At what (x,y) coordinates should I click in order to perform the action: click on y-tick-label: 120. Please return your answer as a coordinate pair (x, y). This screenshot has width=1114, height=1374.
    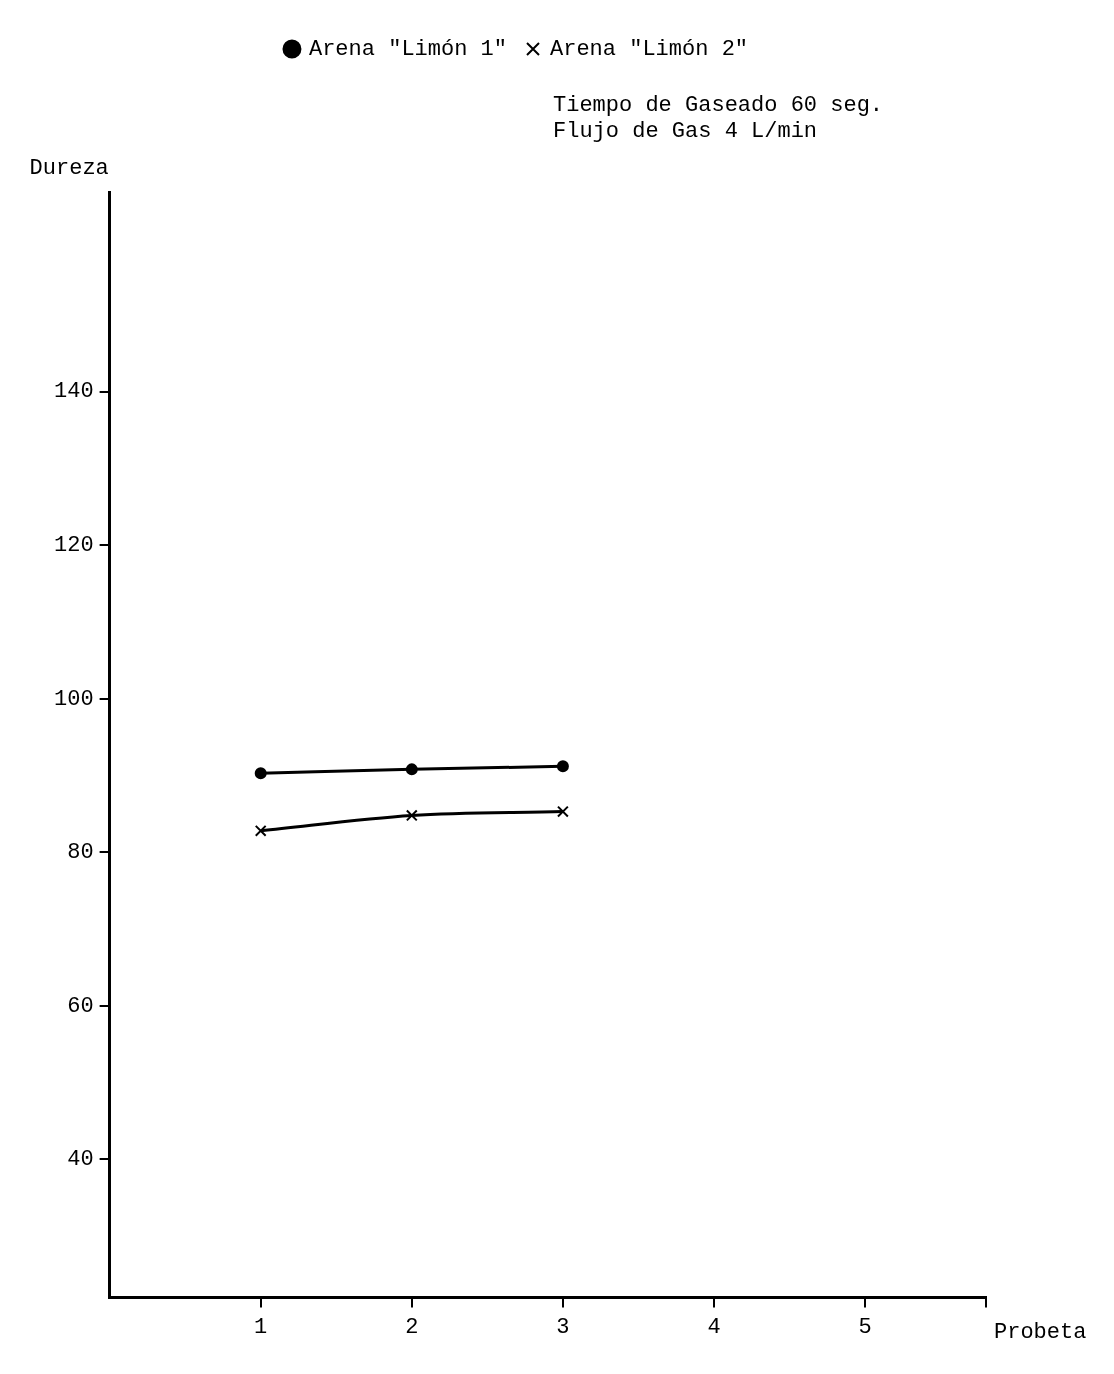
    Looking at the image, I should click on (74, 546).